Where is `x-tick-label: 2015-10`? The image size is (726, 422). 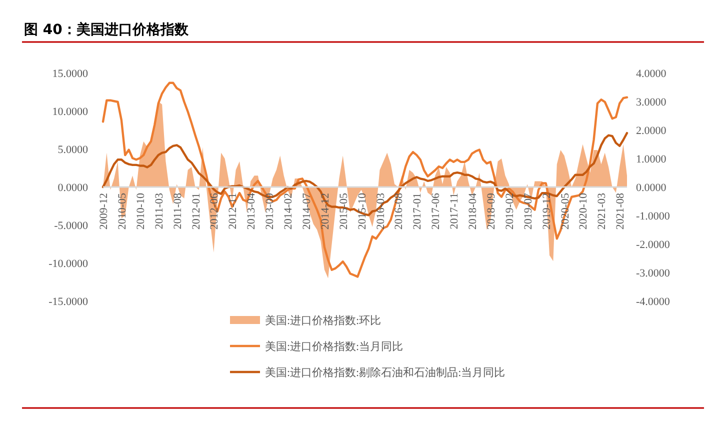
x-tick-label: 2015-10 is located at coordinates (362, 211).